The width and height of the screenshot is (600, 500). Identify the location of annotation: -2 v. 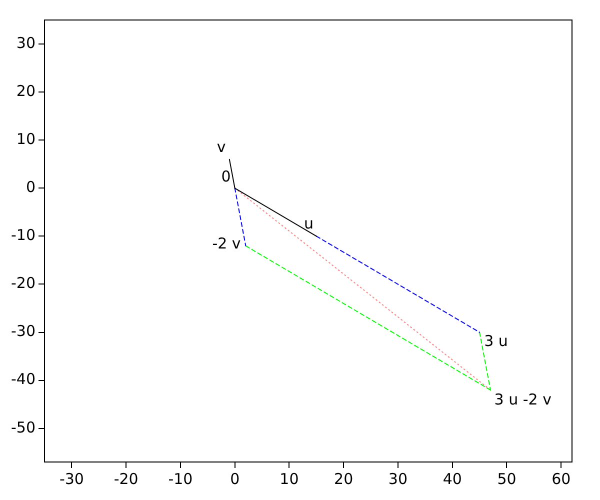
(226, 243).